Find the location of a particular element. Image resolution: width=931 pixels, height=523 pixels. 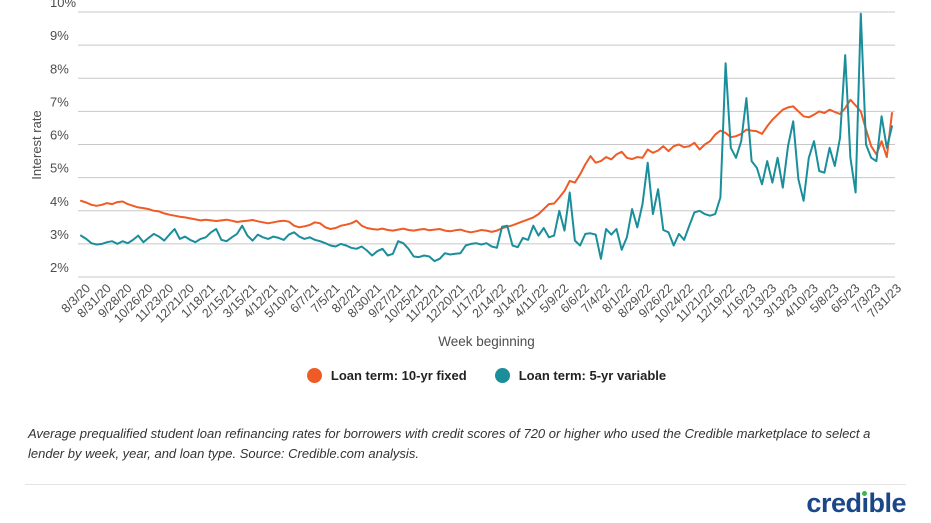

logo-letter-i: ı is located at coordinates (865, 503).